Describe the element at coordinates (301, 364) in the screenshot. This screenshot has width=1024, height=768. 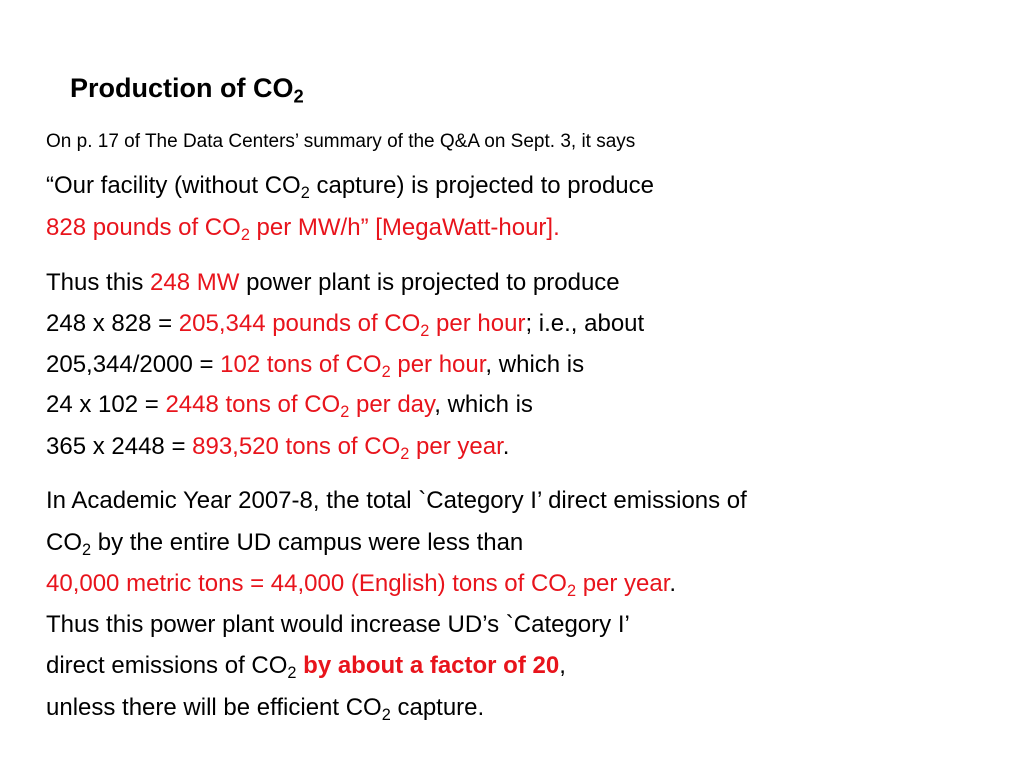
I see `highlight: 102 tons of CO` at that location.